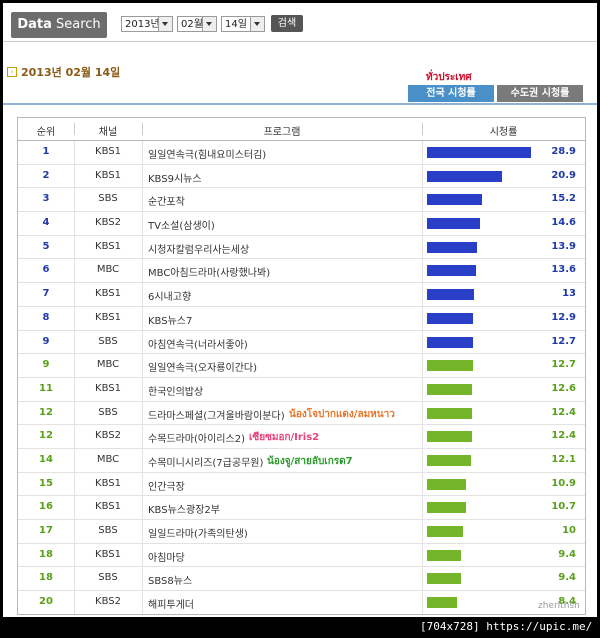 The width and height of the screenshot is (600, 638). I want to click on program-cell: TV소설(삼생이), so click(181, 227).